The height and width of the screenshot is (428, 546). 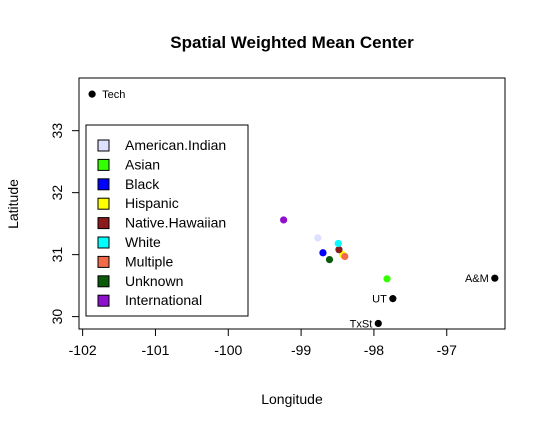 What do you see at coordinates (64, 224) in the screenshot?
I see `y-axis: 30 31 32 33` at bounding box center [64, 224].